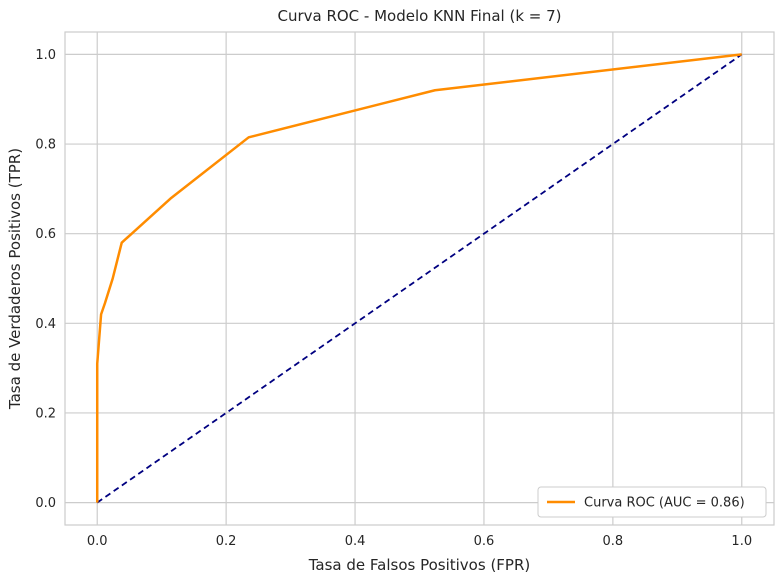  Describe the element at coordinates (45, 413) in the screenshot. I see `y-tick-label: 0.2` at that location.